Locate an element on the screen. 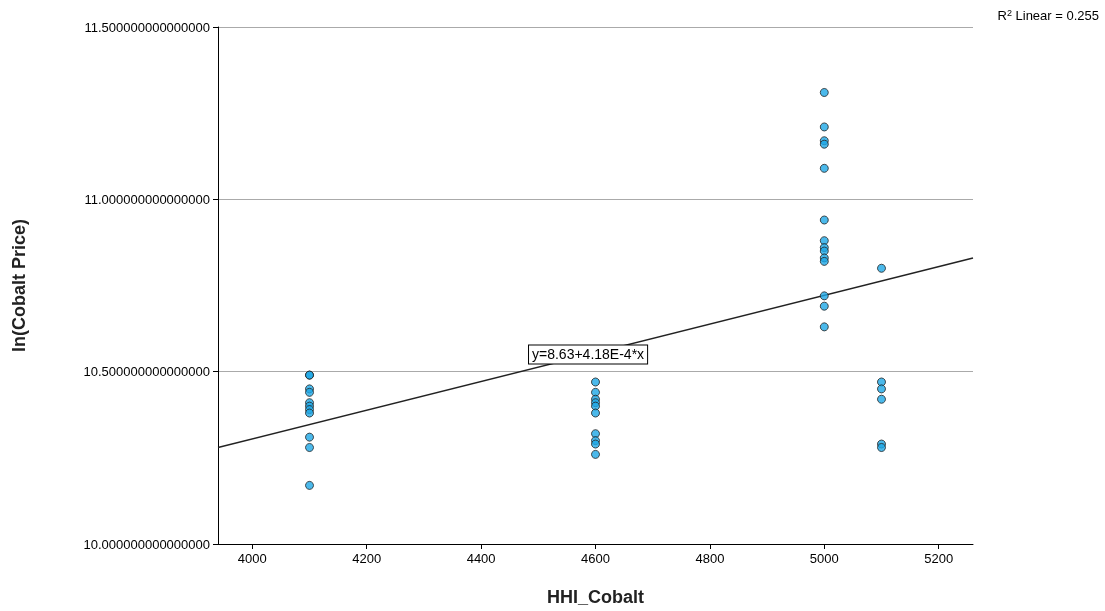 The image size is (1105, 611). x-tick-label: 5000 is located at coordinates (824, 558).